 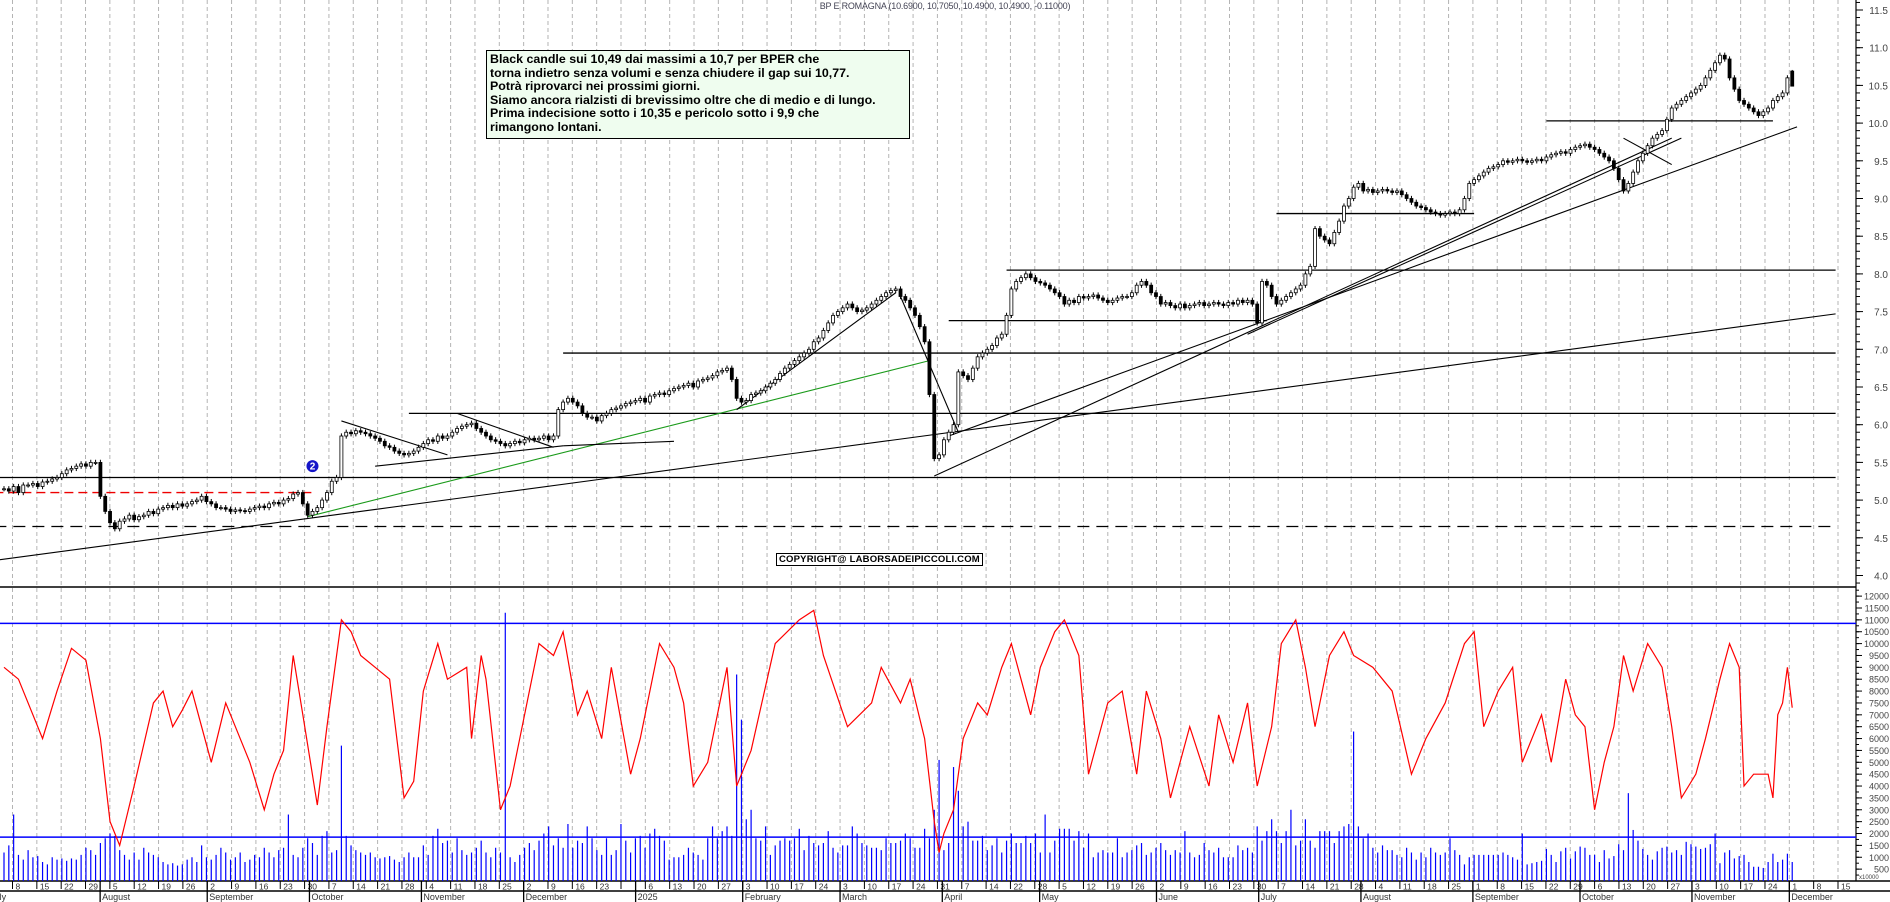 I want to click on date-tick-label: 8, so click(x=18, y=887).